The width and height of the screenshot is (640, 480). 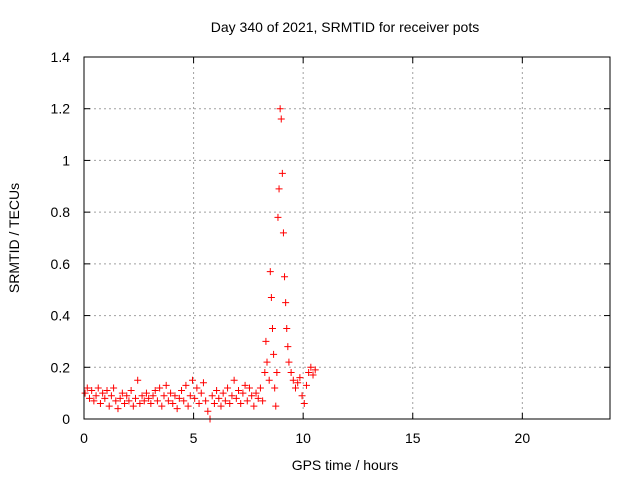 I want to click on x-tick-label: 5, so click(x=194, y=438).